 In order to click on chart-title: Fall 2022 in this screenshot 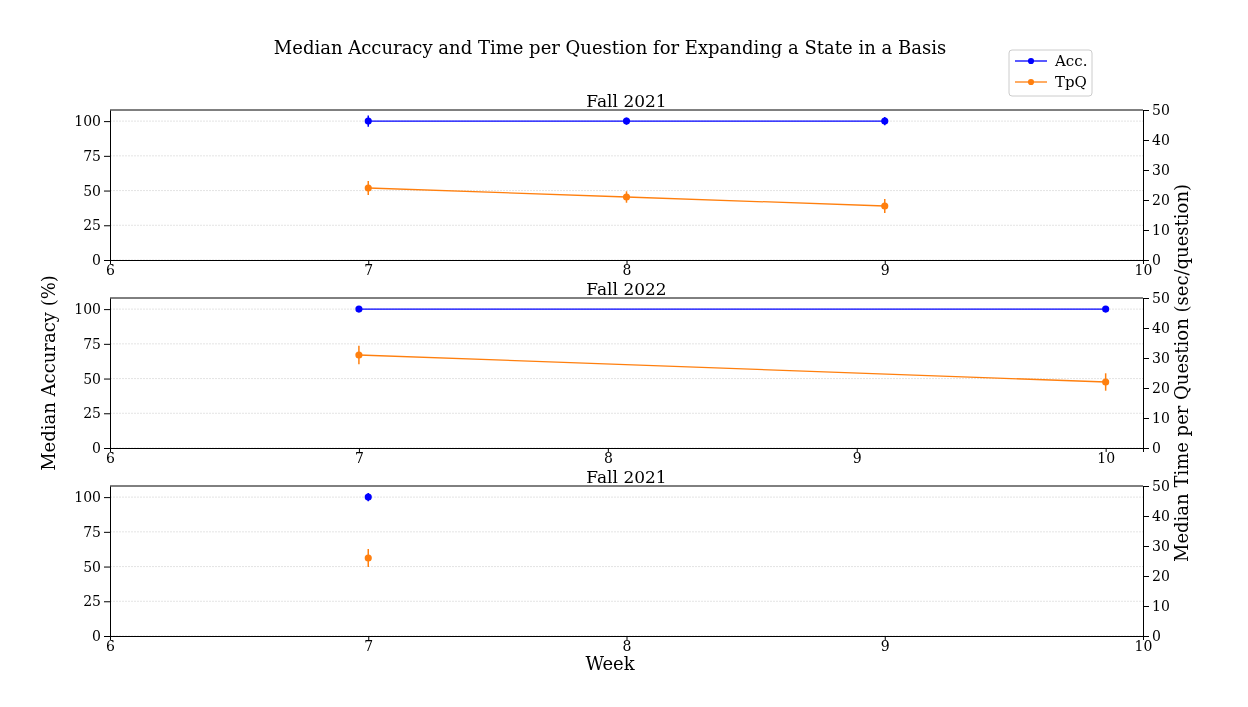, I will do `click(626, 289)`.